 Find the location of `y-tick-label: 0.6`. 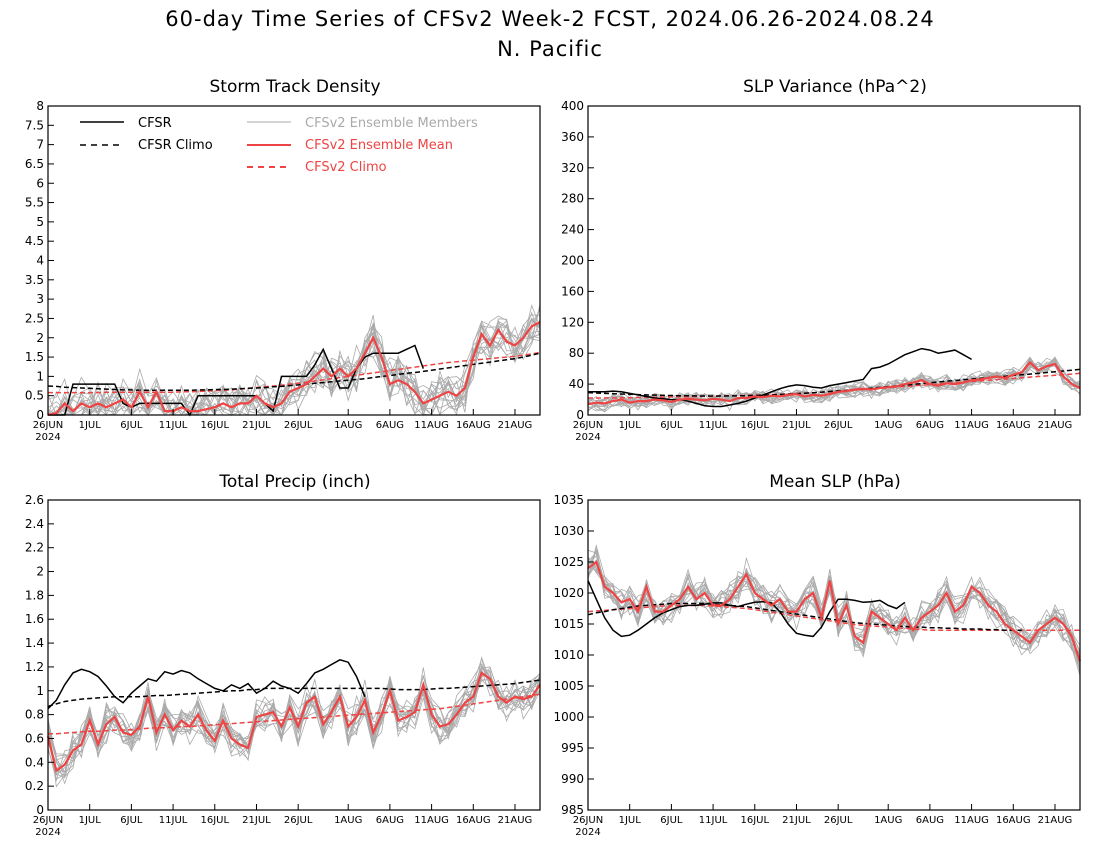

y-tick-label: 0.6 is located at coordinates (34, 738).